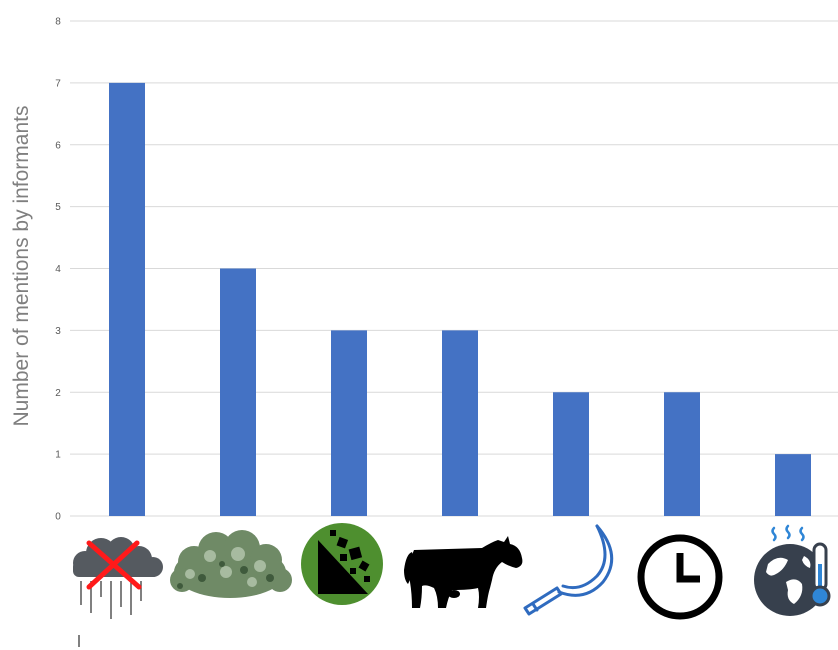  Describe the element at coordinates (58, 517) in the screenshot. I see `y-tick-label: 0` at that location.